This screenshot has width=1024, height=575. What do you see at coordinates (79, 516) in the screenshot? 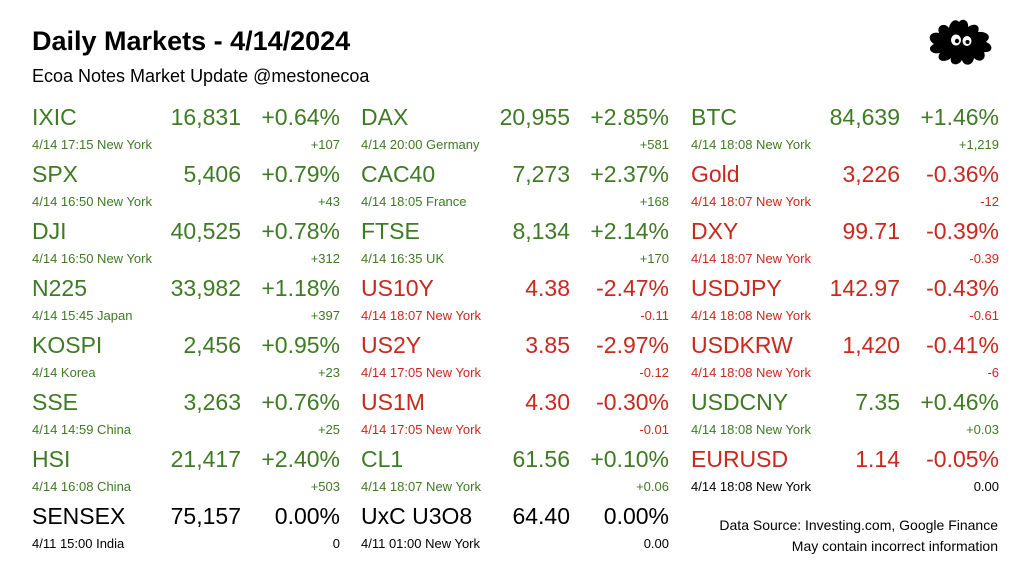
I see `ticker-symbol: SENSEX` at bounding box center [79, 516].